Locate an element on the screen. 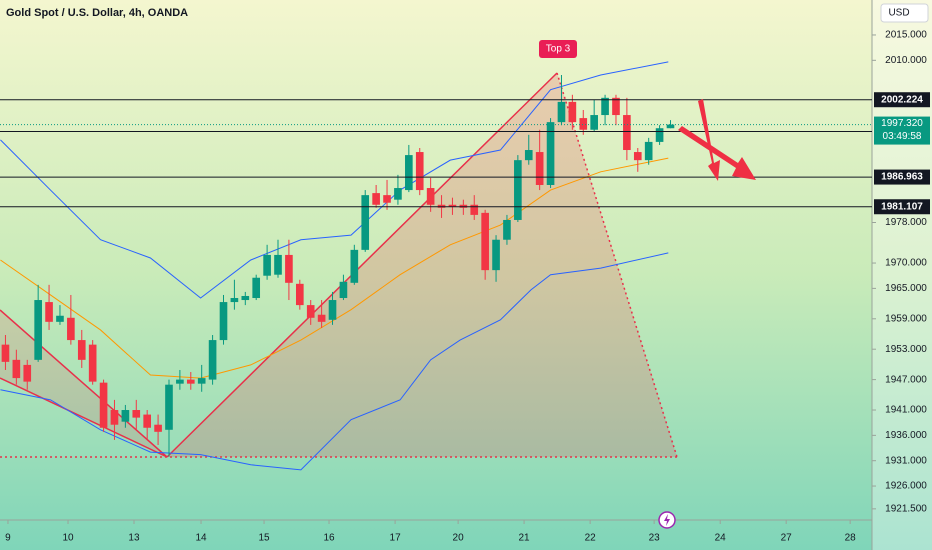 This screenshot has width=932, height=550. y-tick-label: 1978.000 is located at coordinates (906, 222).